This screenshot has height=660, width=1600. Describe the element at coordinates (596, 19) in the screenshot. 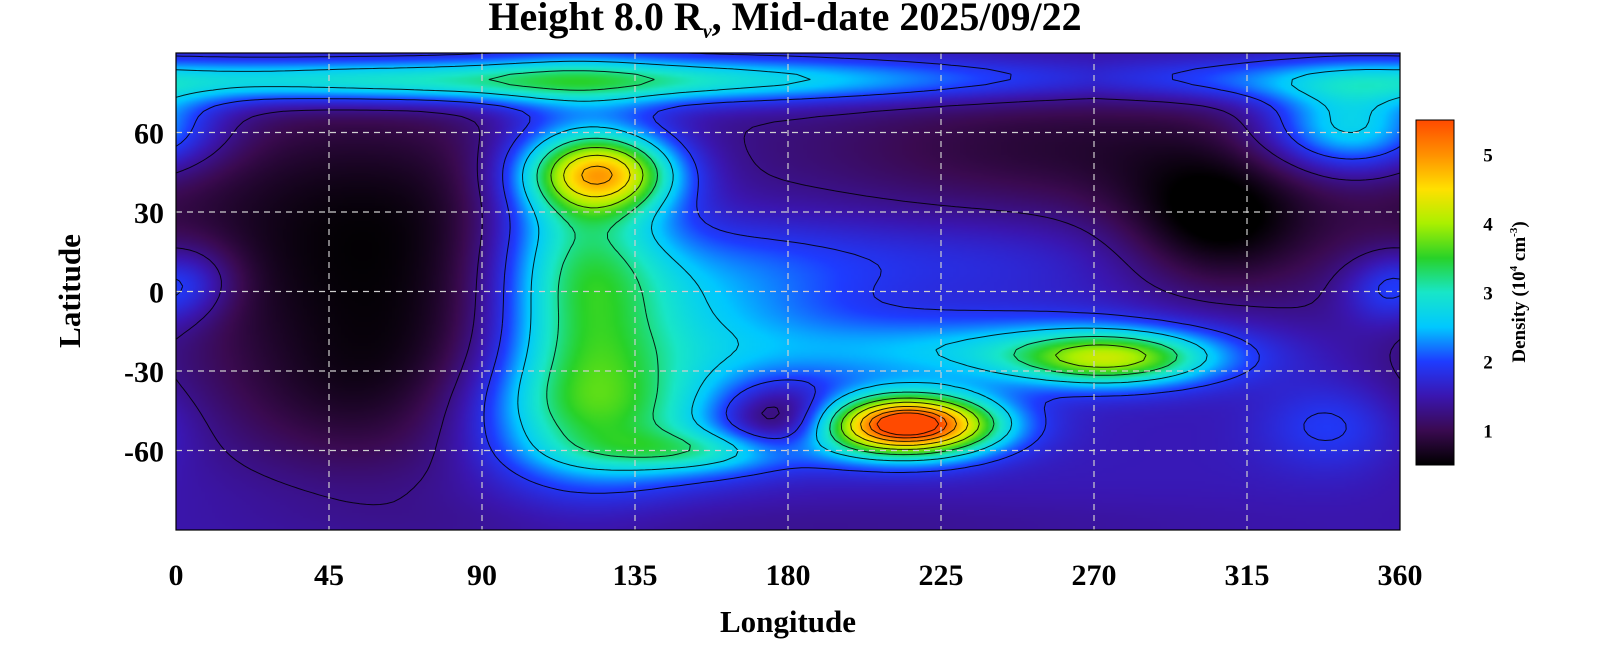

I see `title-prefix: Height 8.0 R` at that location.